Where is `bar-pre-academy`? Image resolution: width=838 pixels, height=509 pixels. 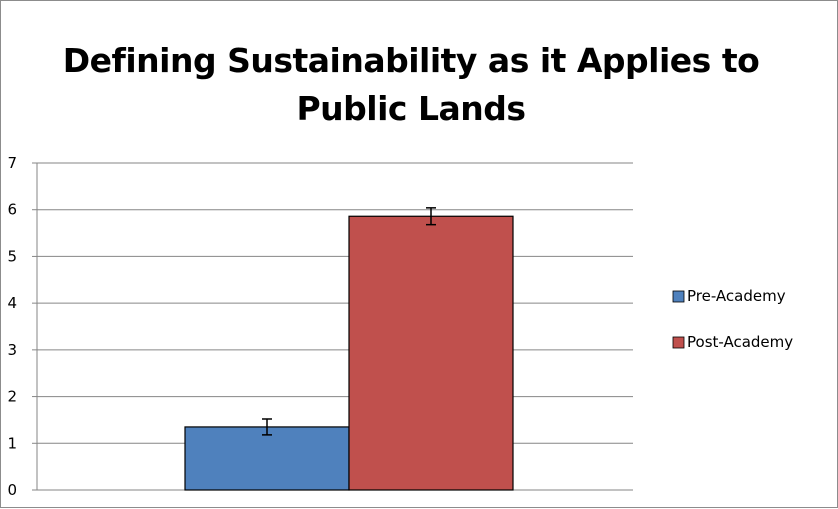
bar-pre-academy is located at coordinates (267, 458).